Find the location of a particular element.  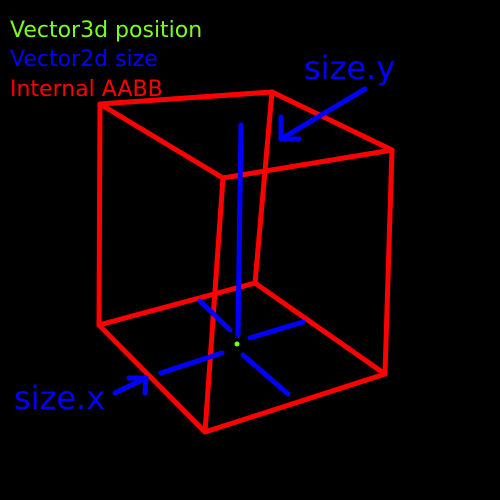

aabb-edge-bottom-back-right is located at coordinates (320, 328).